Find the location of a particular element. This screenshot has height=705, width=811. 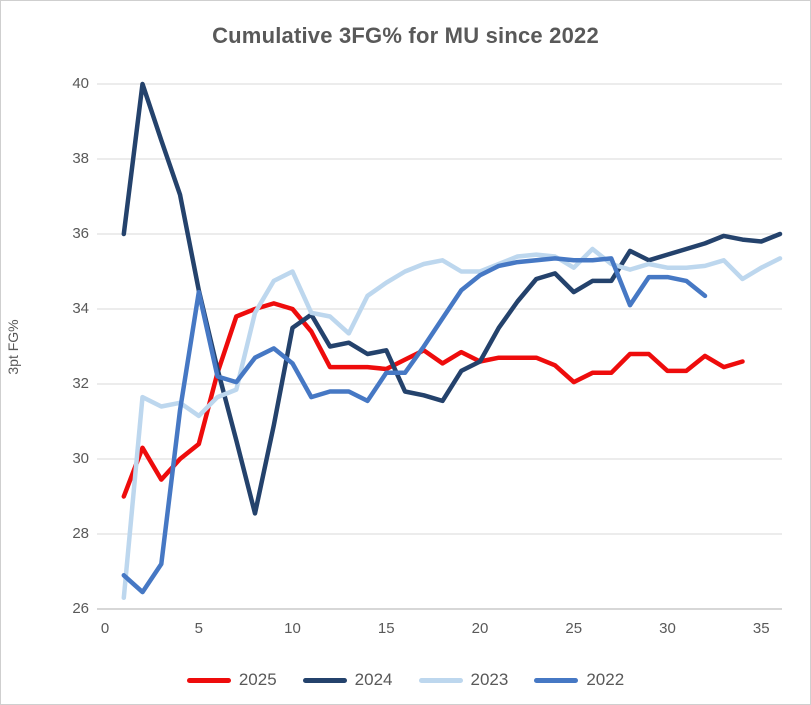

x-tick-label: 5 is located at coordinates (198, 628).